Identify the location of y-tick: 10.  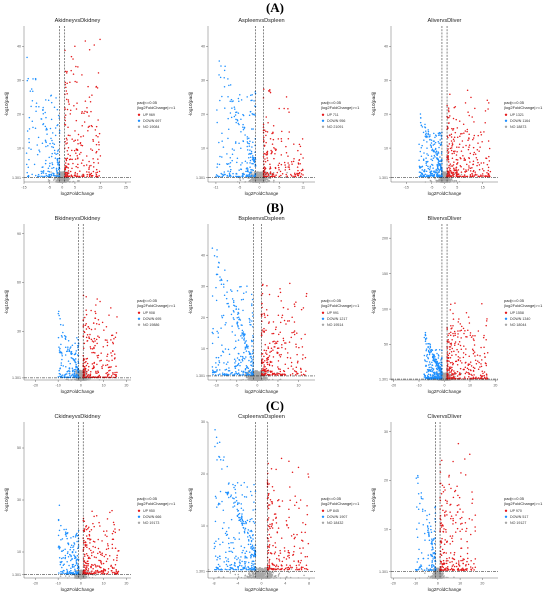
(204, 148).